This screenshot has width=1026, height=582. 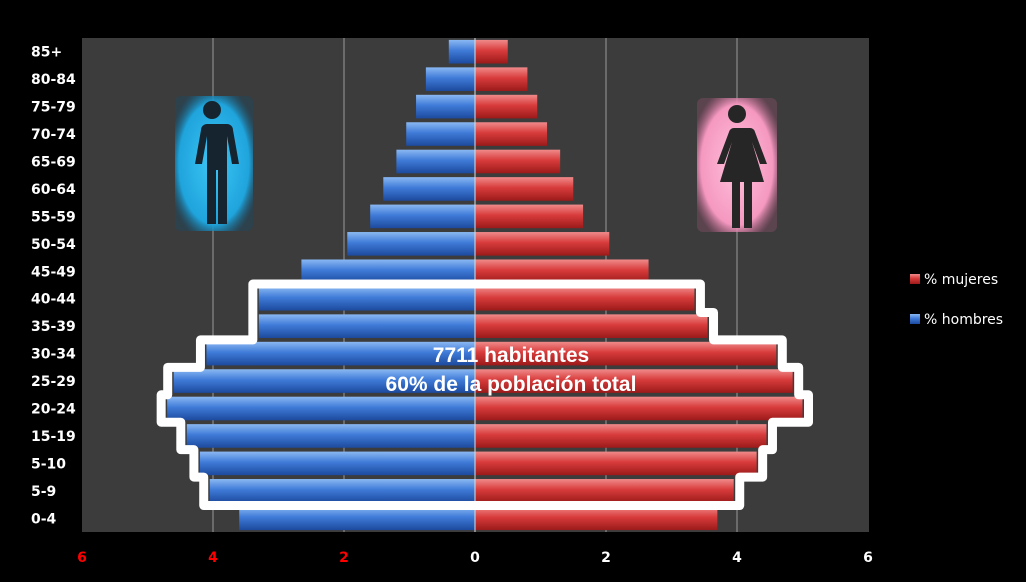 What do you see at coordinates (963, 320) in the screenshot?
I see `legend-label: % hombres` at bounding box center [963, 320].